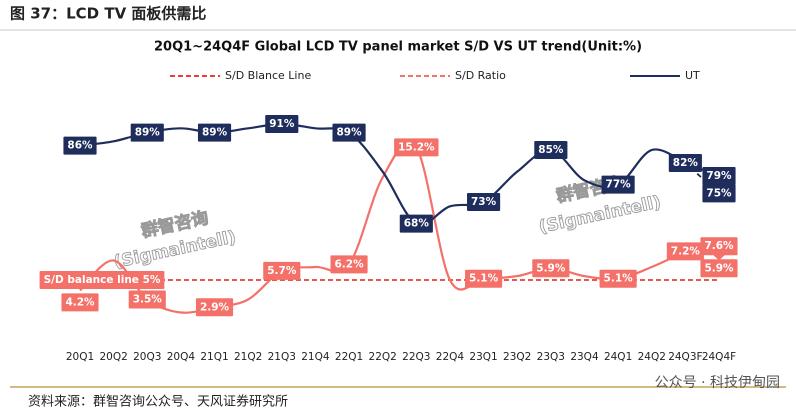  What do you see at coordinates (80, 357) in the screenshot?
I see `x-tick-label: 20Q1` at bounding box center [80, 357].